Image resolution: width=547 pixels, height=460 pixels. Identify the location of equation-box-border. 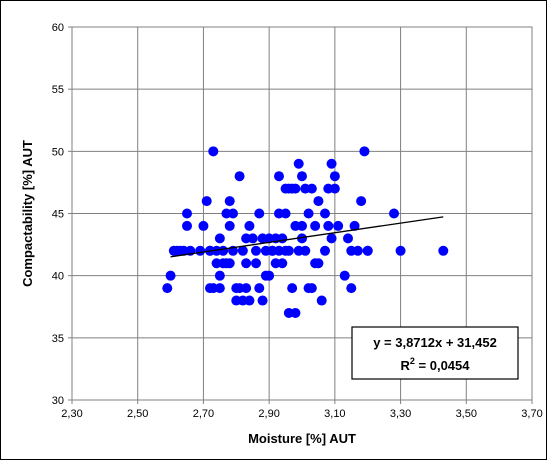
(435, 353).